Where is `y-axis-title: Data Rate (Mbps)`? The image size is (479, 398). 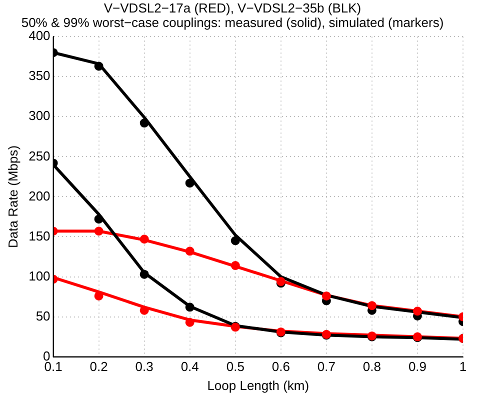
y-axis-title: Data Rate (Mbps) is located at coordinates (12, 196).